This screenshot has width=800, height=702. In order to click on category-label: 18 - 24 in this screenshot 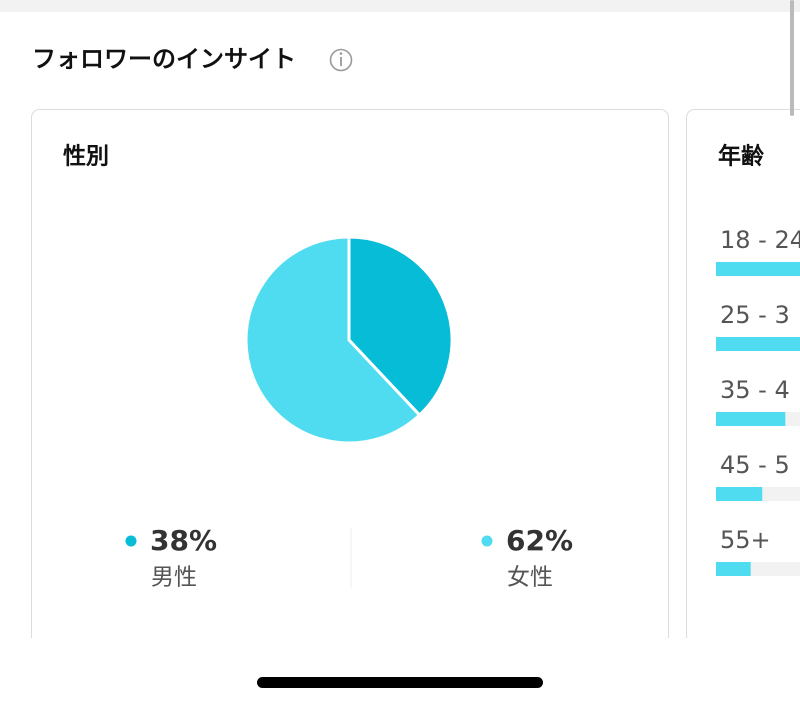, I will do `click(760, 240)`.